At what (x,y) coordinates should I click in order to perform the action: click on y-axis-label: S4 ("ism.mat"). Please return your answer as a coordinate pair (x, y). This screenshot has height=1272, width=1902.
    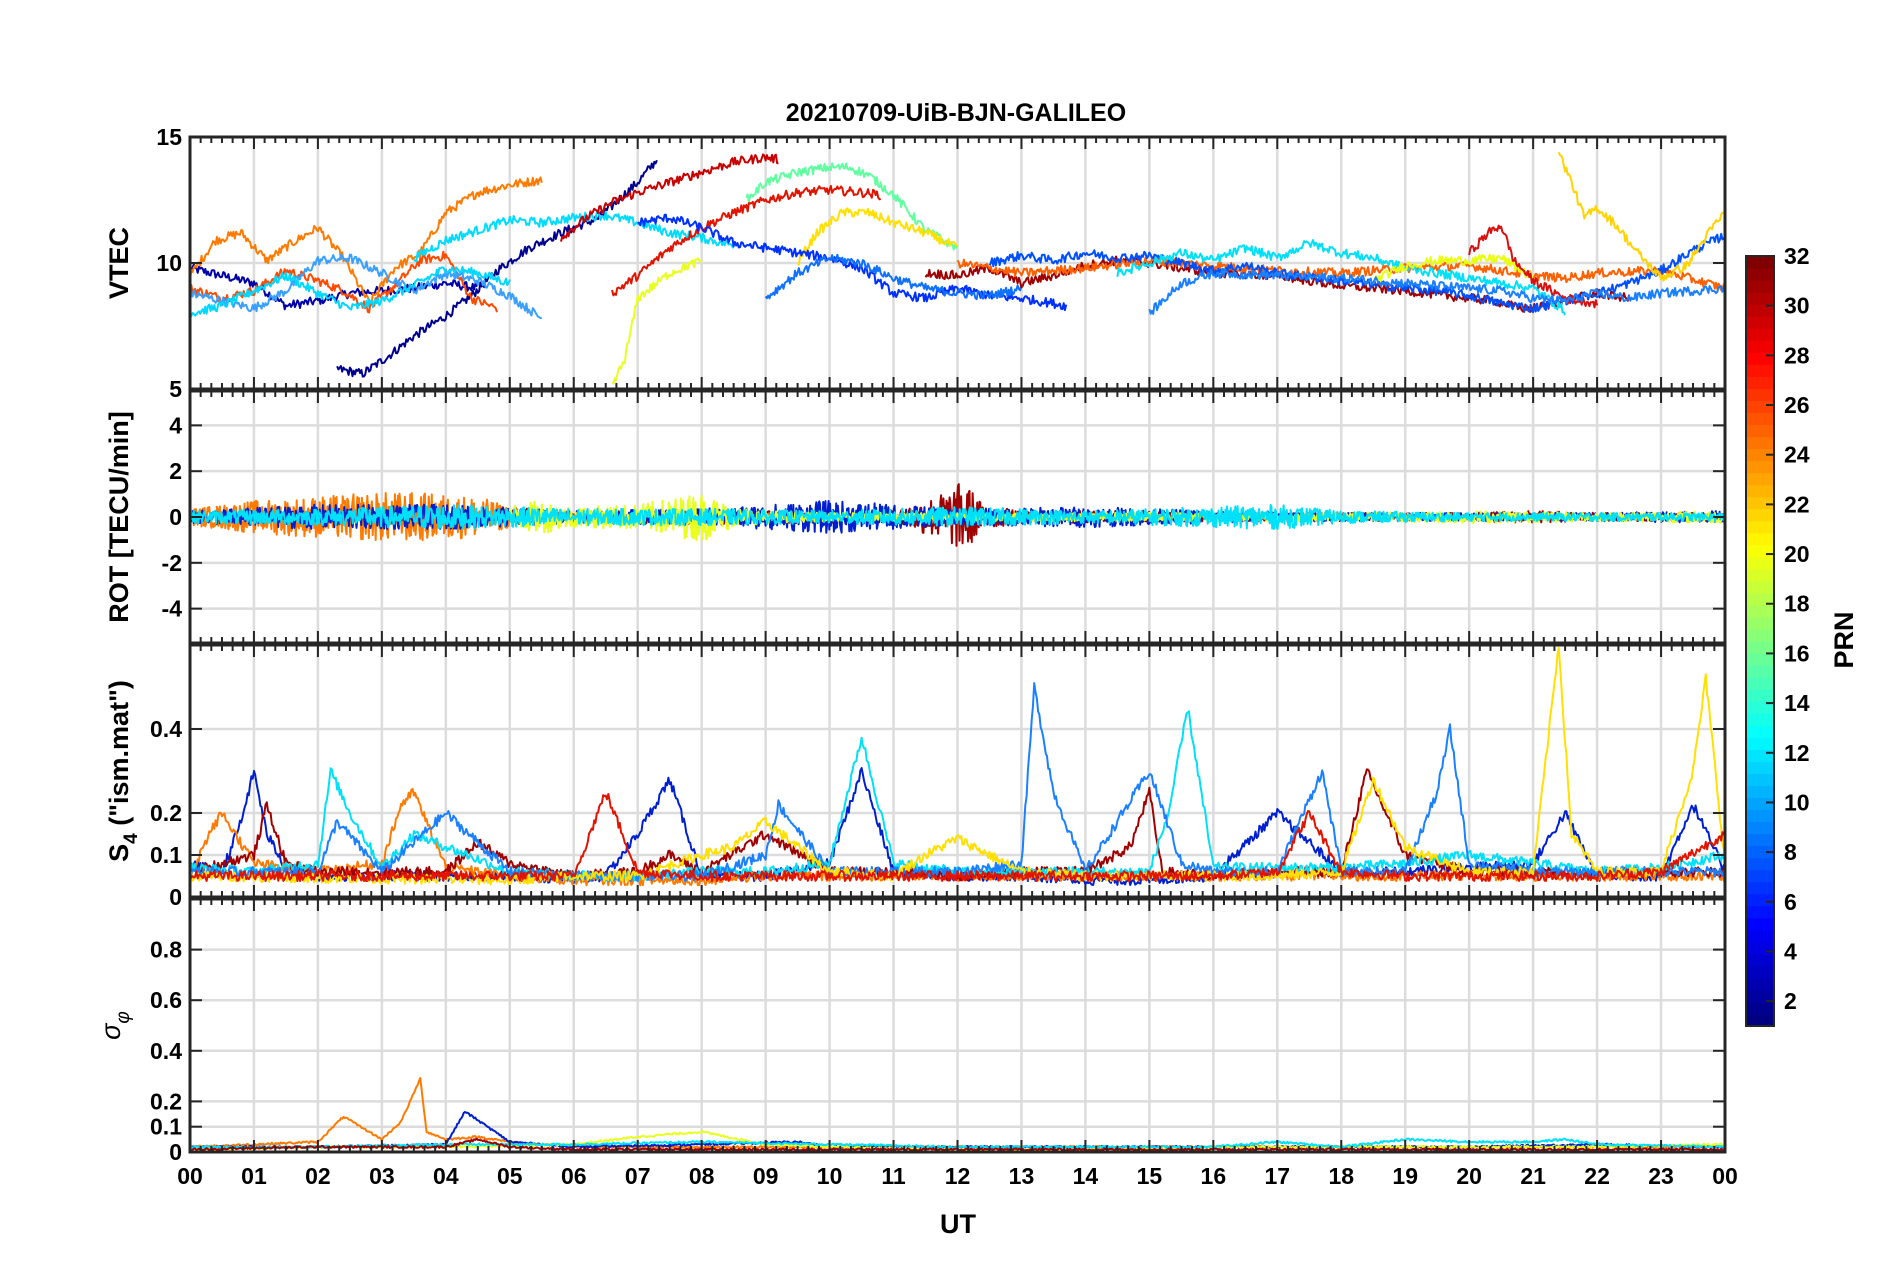
    Looking at the image, I should click on (123, 771).